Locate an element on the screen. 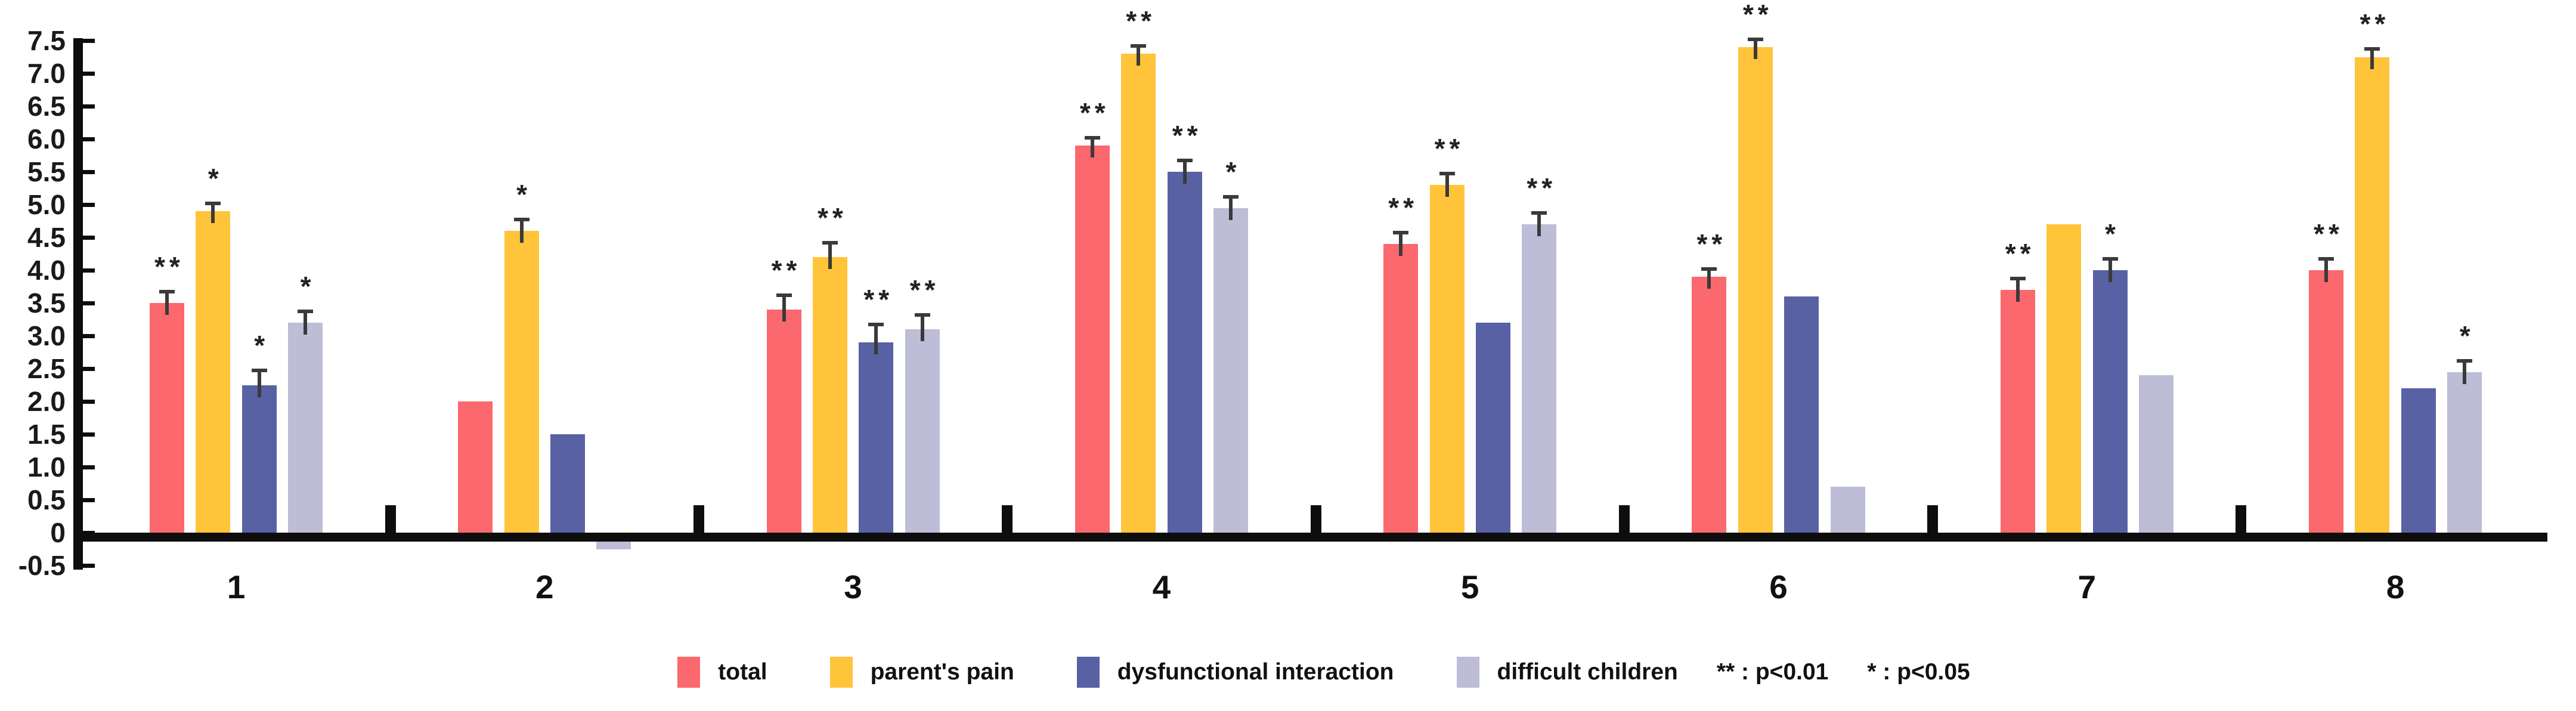 Image resolution: width=2576 pixels, height=711 pixels. bar-g7-dysfunctional-interaction is located at coordinates (2110, 401).